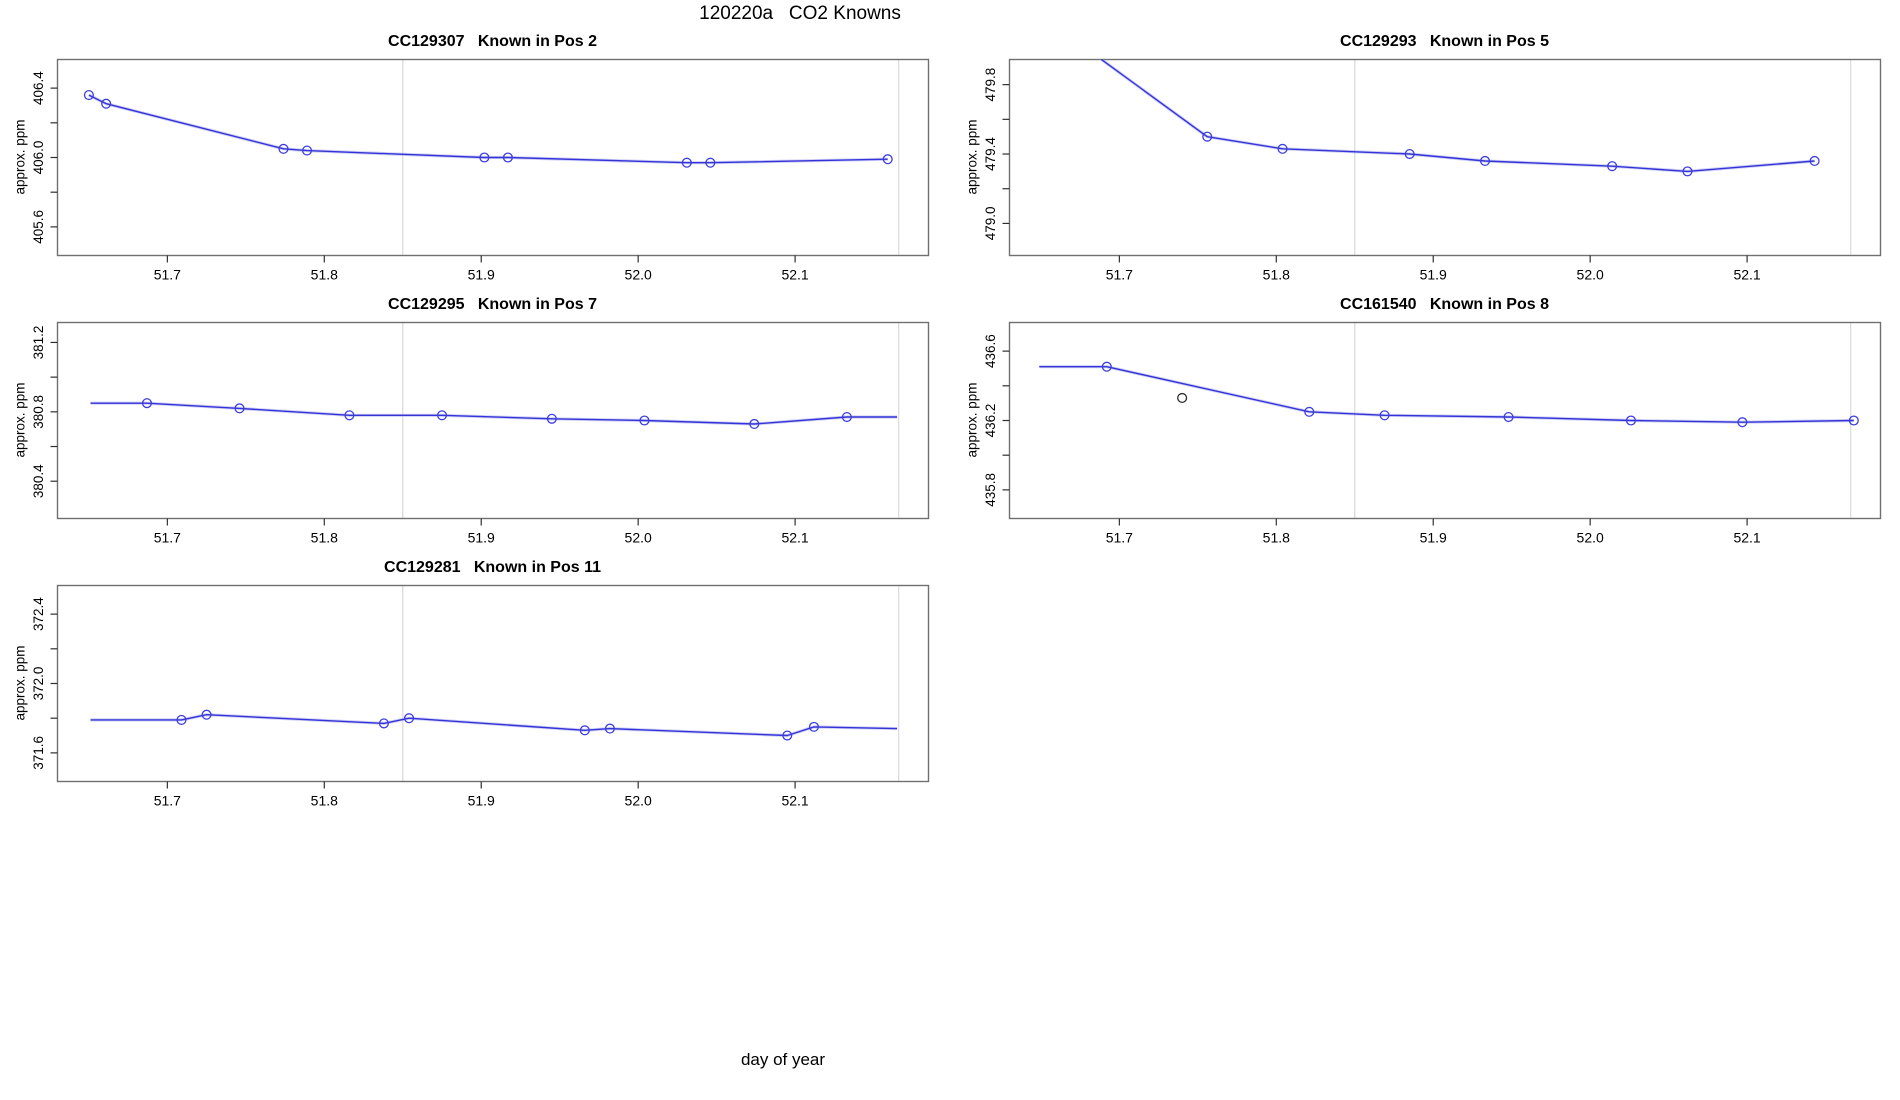 The height and width of the screenshot is (1100, 1900). Describe the element at coordinates (990, 224) in the screenshot. I see `y-tick-label: 479.0` at that location.